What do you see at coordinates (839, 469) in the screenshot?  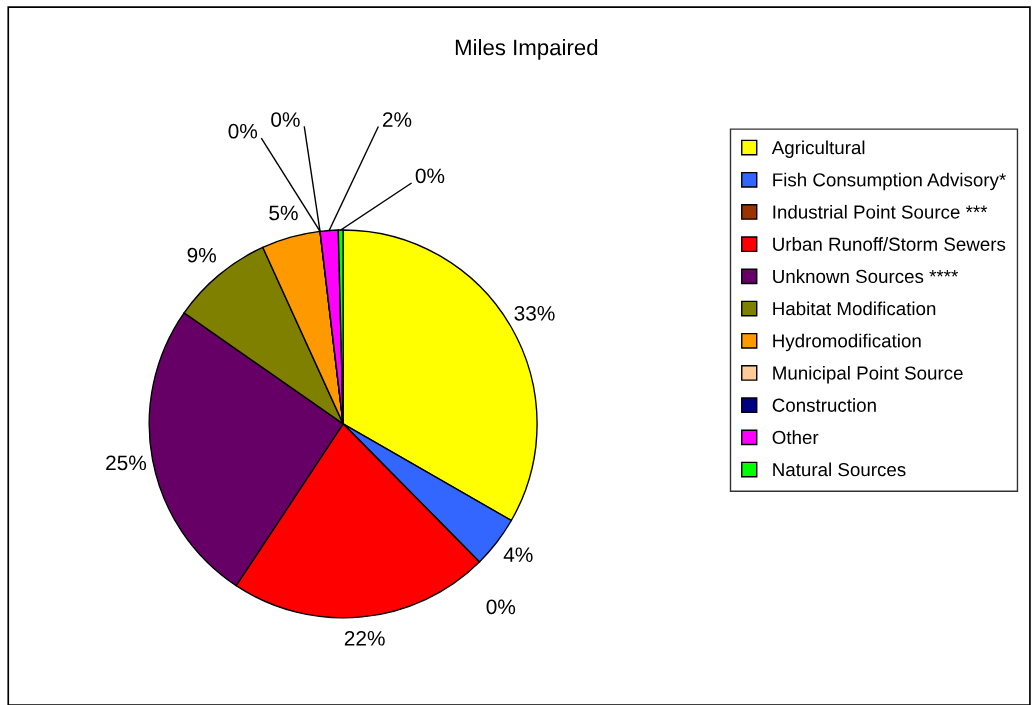 I see `legend-label: Natural Sources` at bounding box center [839, 469].